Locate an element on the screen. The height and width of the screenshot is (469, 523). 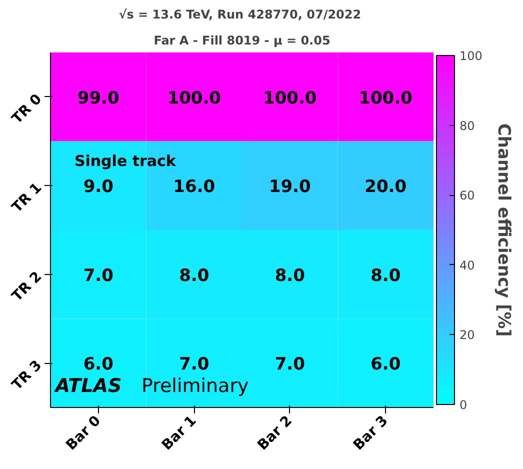
color-bar-label: 20 is located at coordinates (467, 335).